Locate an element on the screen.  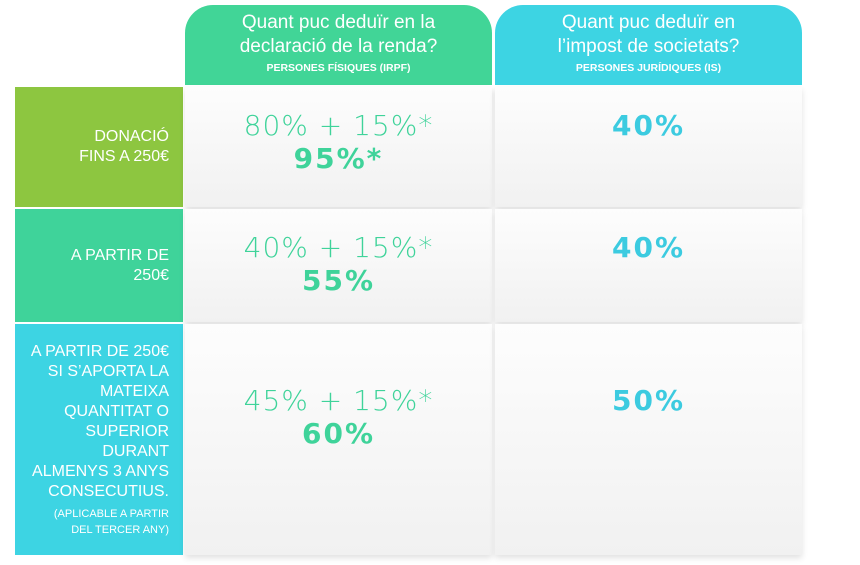
irpf-total: 95%* is located at coordinates (338, 158).